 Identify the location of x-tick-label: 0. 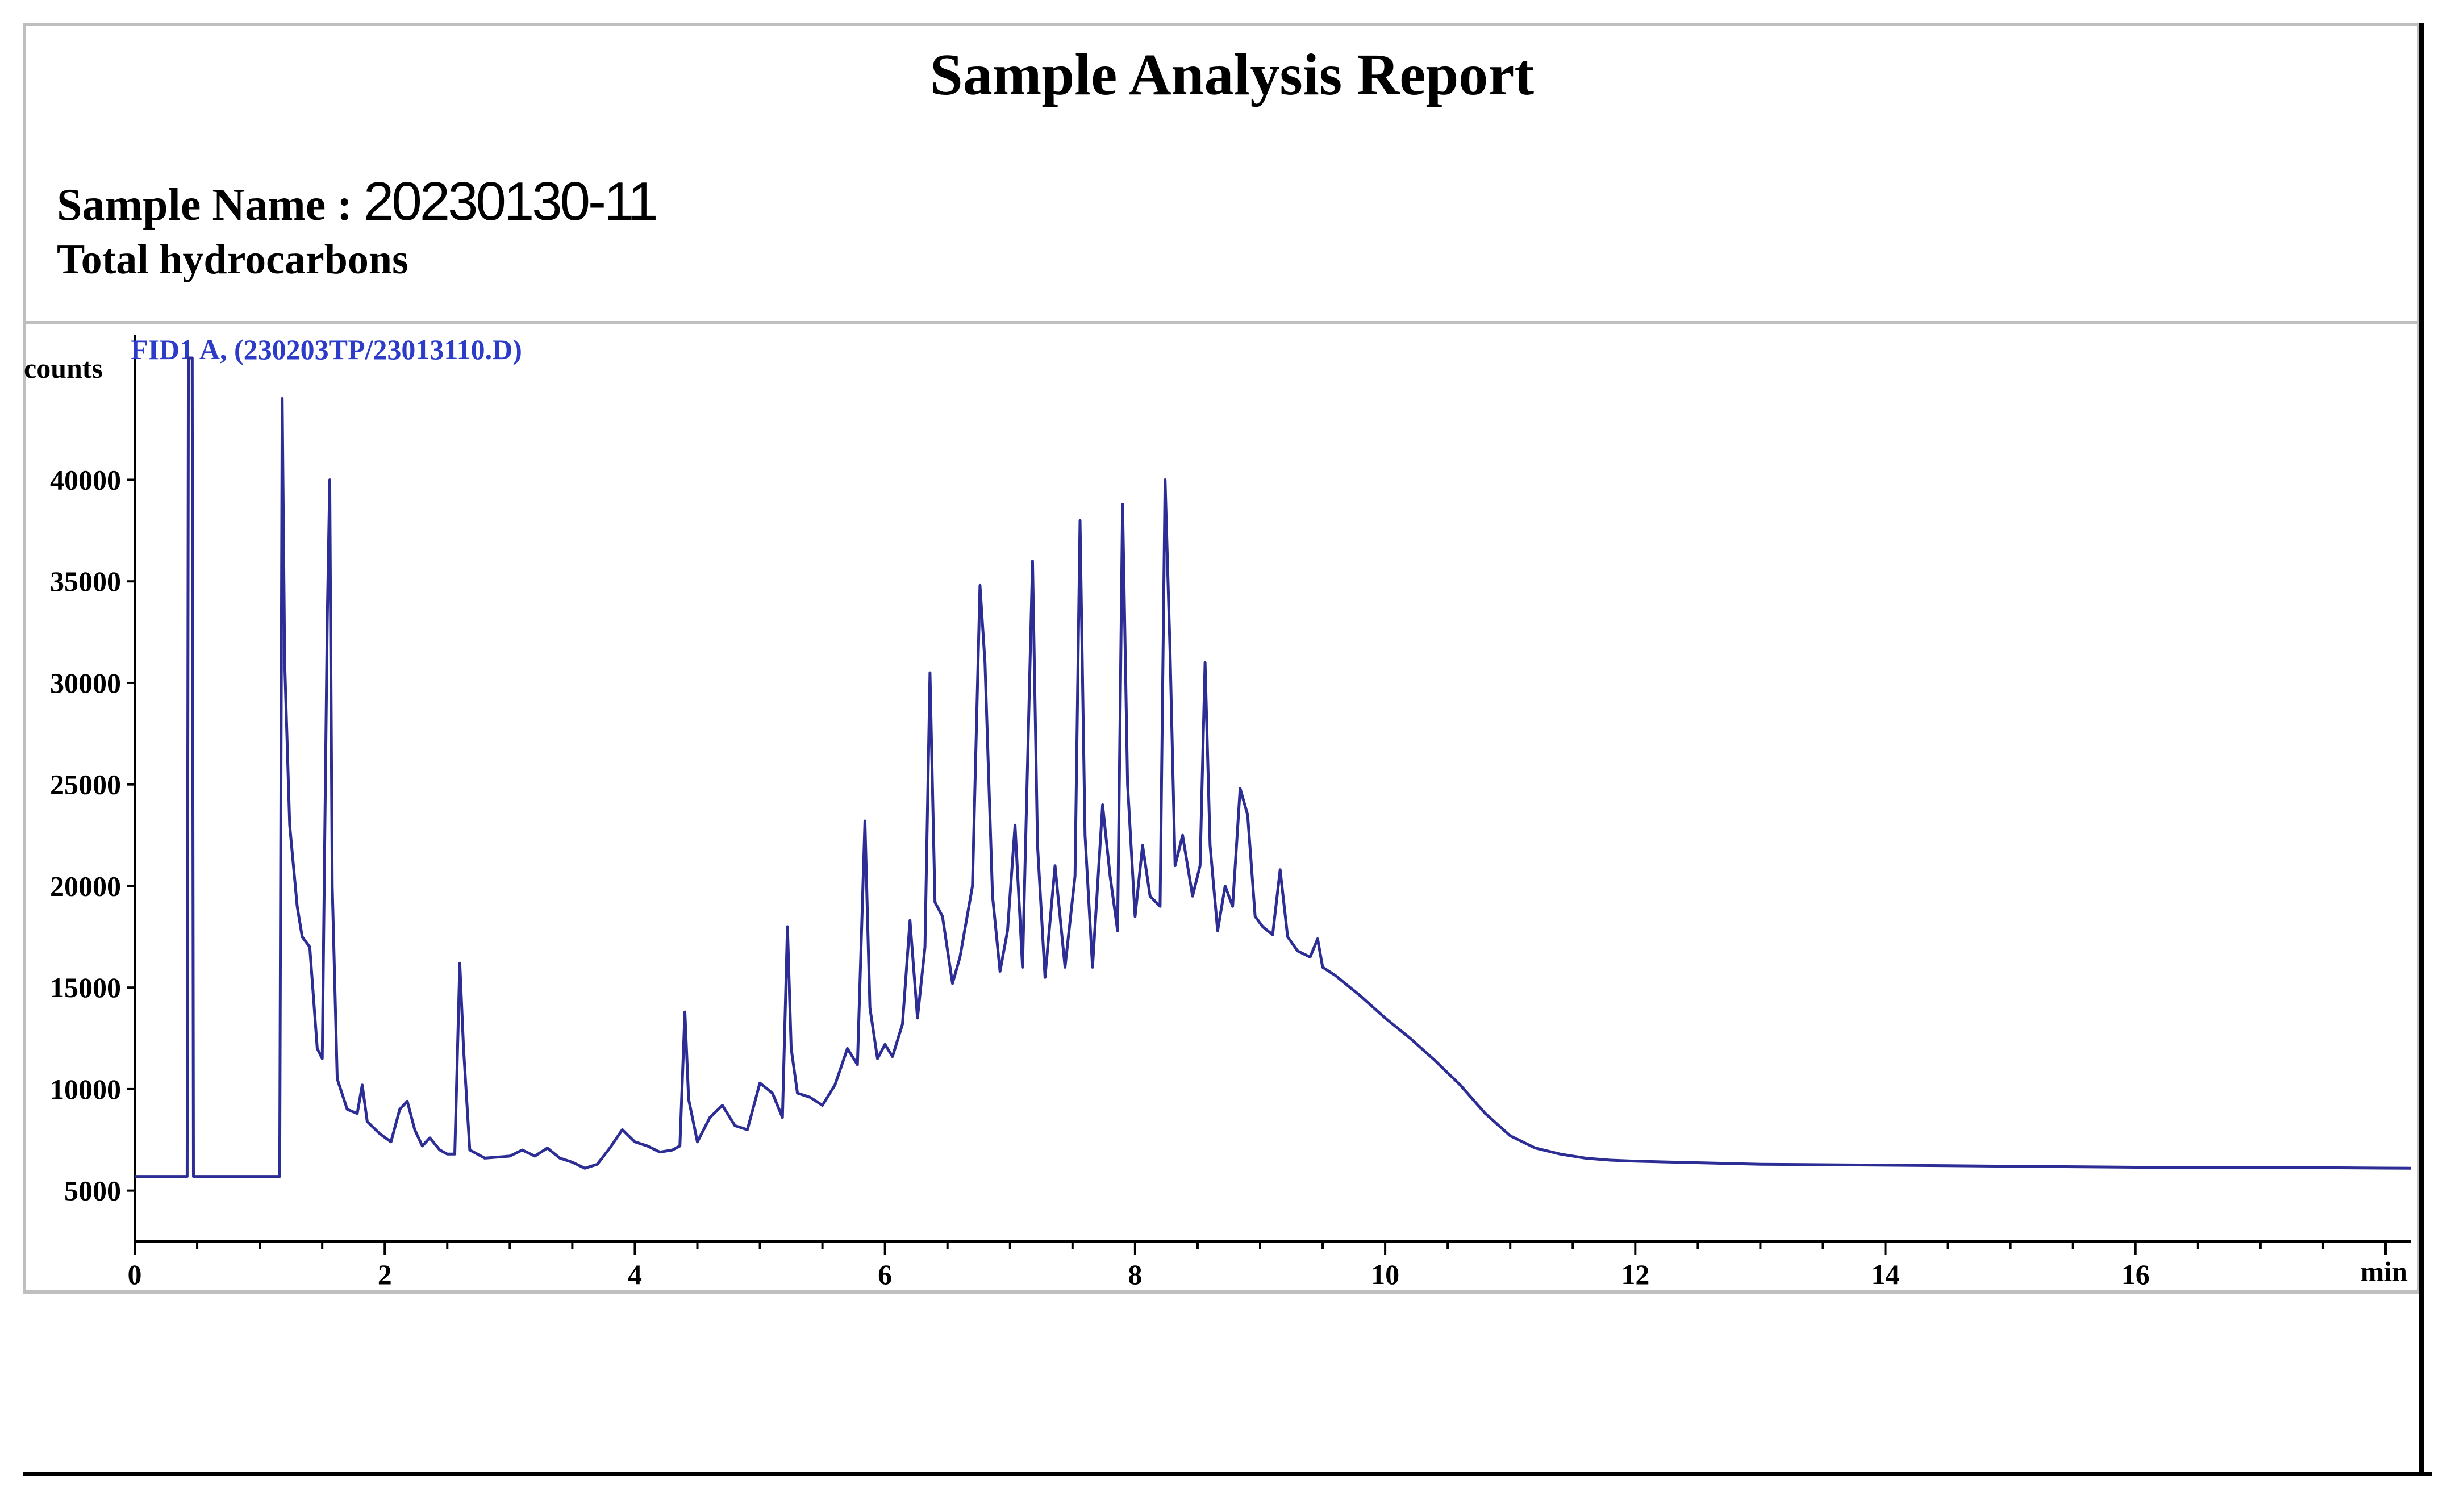
(135, 1274).